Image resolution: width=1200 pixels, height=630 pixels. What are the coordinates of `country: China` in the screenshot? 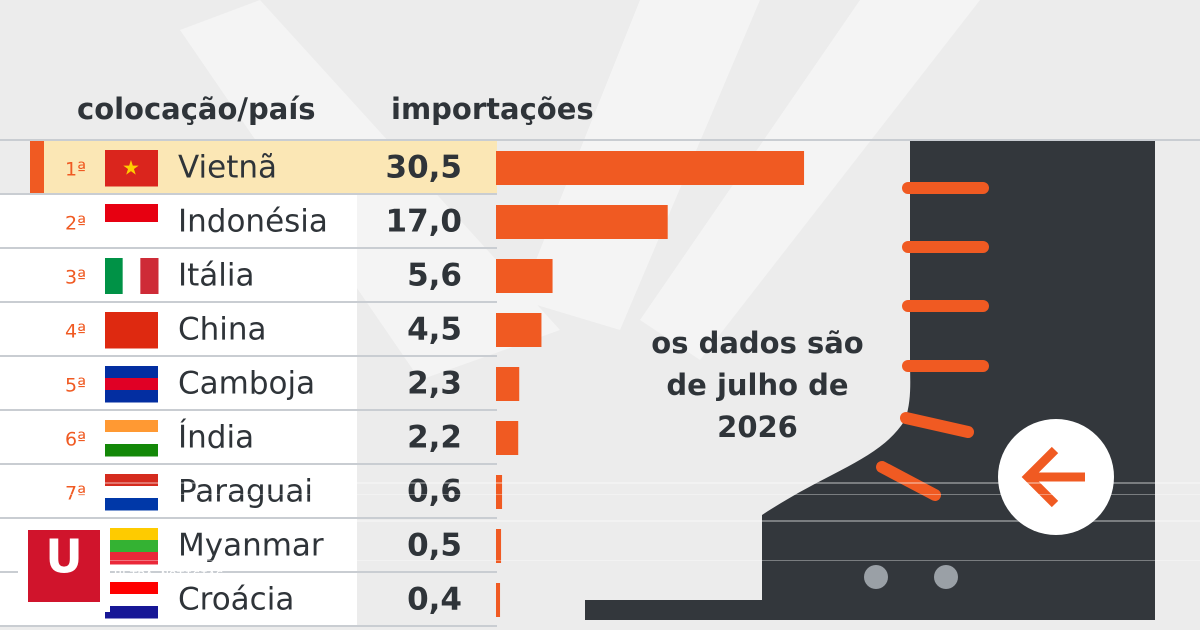 It's located at (222, 330).